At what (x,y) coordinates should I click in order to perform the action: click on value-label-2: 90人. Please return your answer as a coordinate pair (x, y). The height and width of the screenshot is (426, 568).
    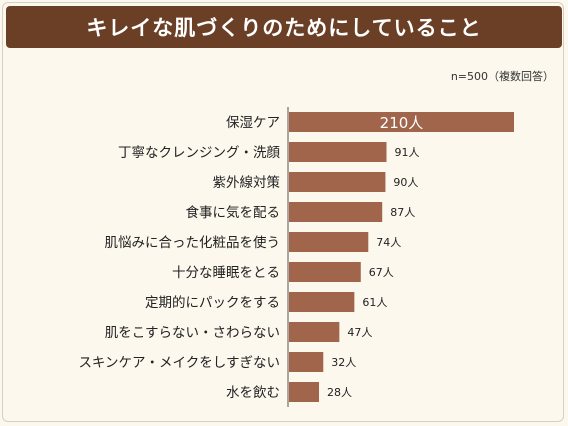
    Looking at the image, I should click on (405, 182).